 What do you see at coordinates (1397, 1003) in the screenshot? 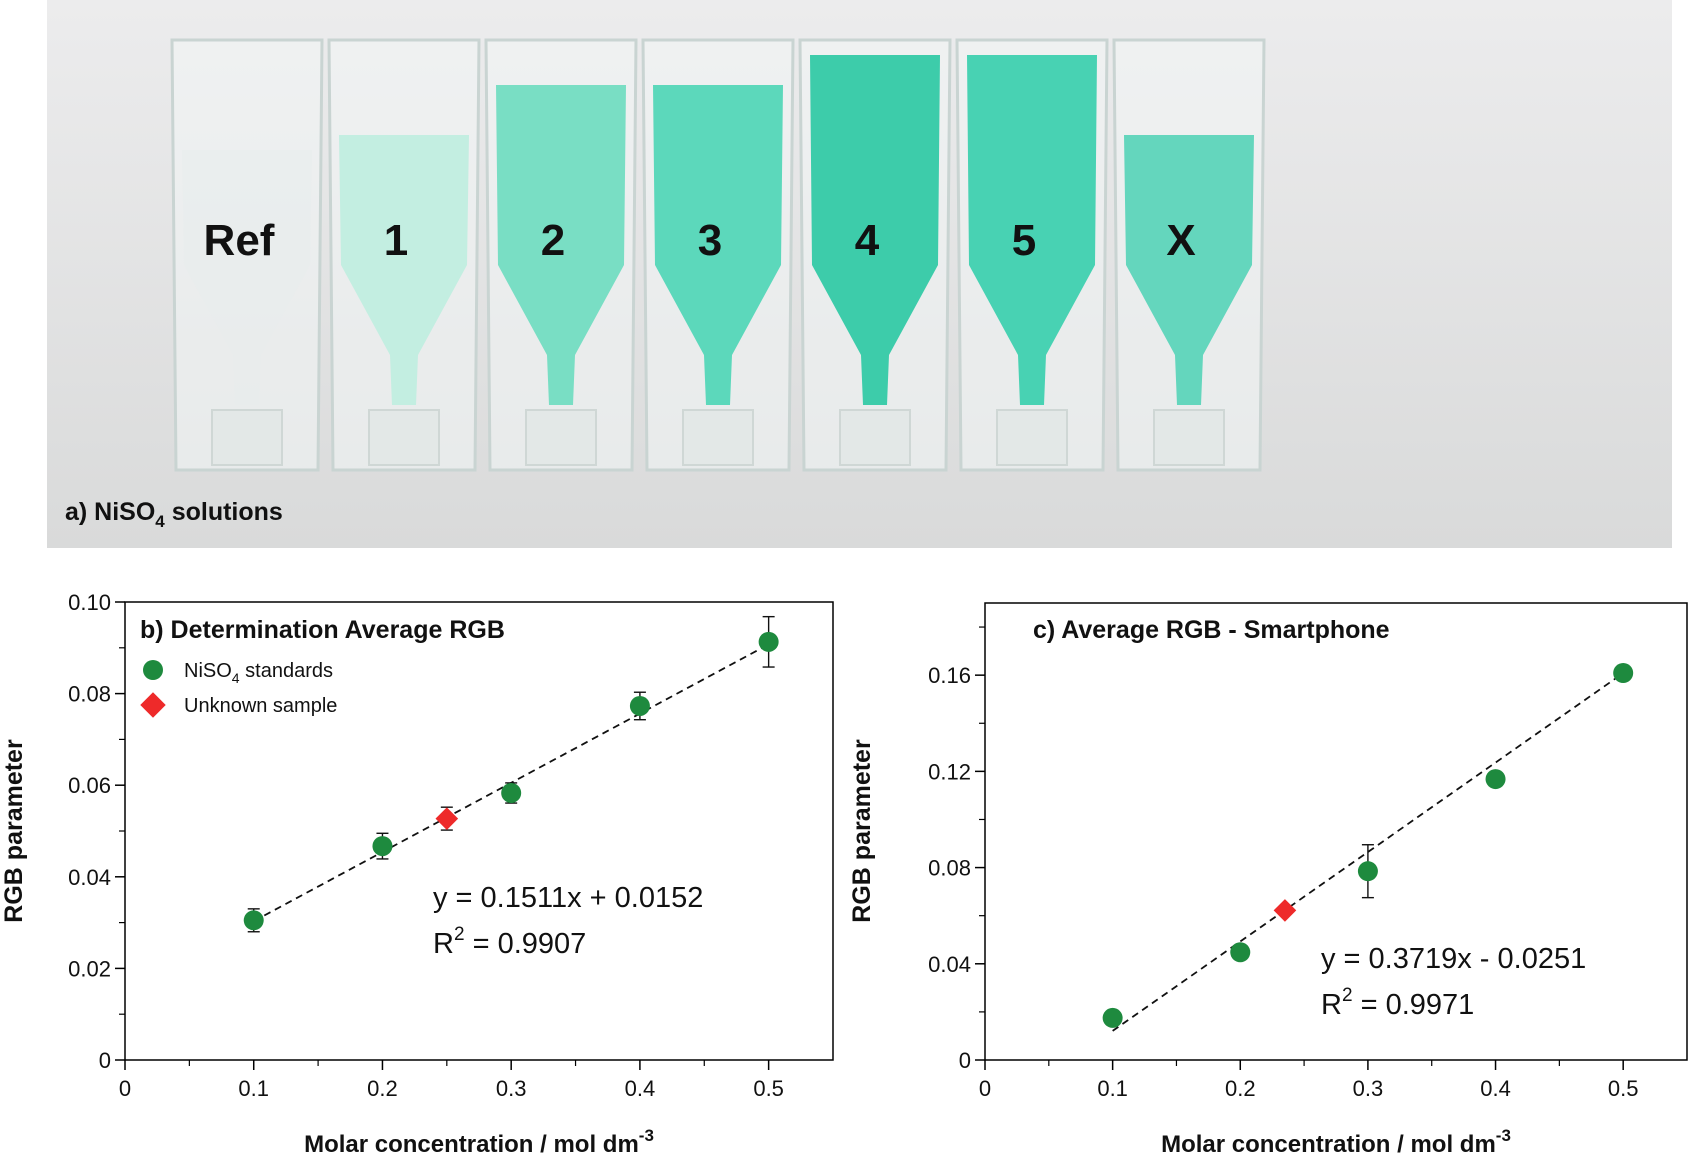
I see `r-squared: R2 = 0.9971` at bounding box center [1397, 1003].